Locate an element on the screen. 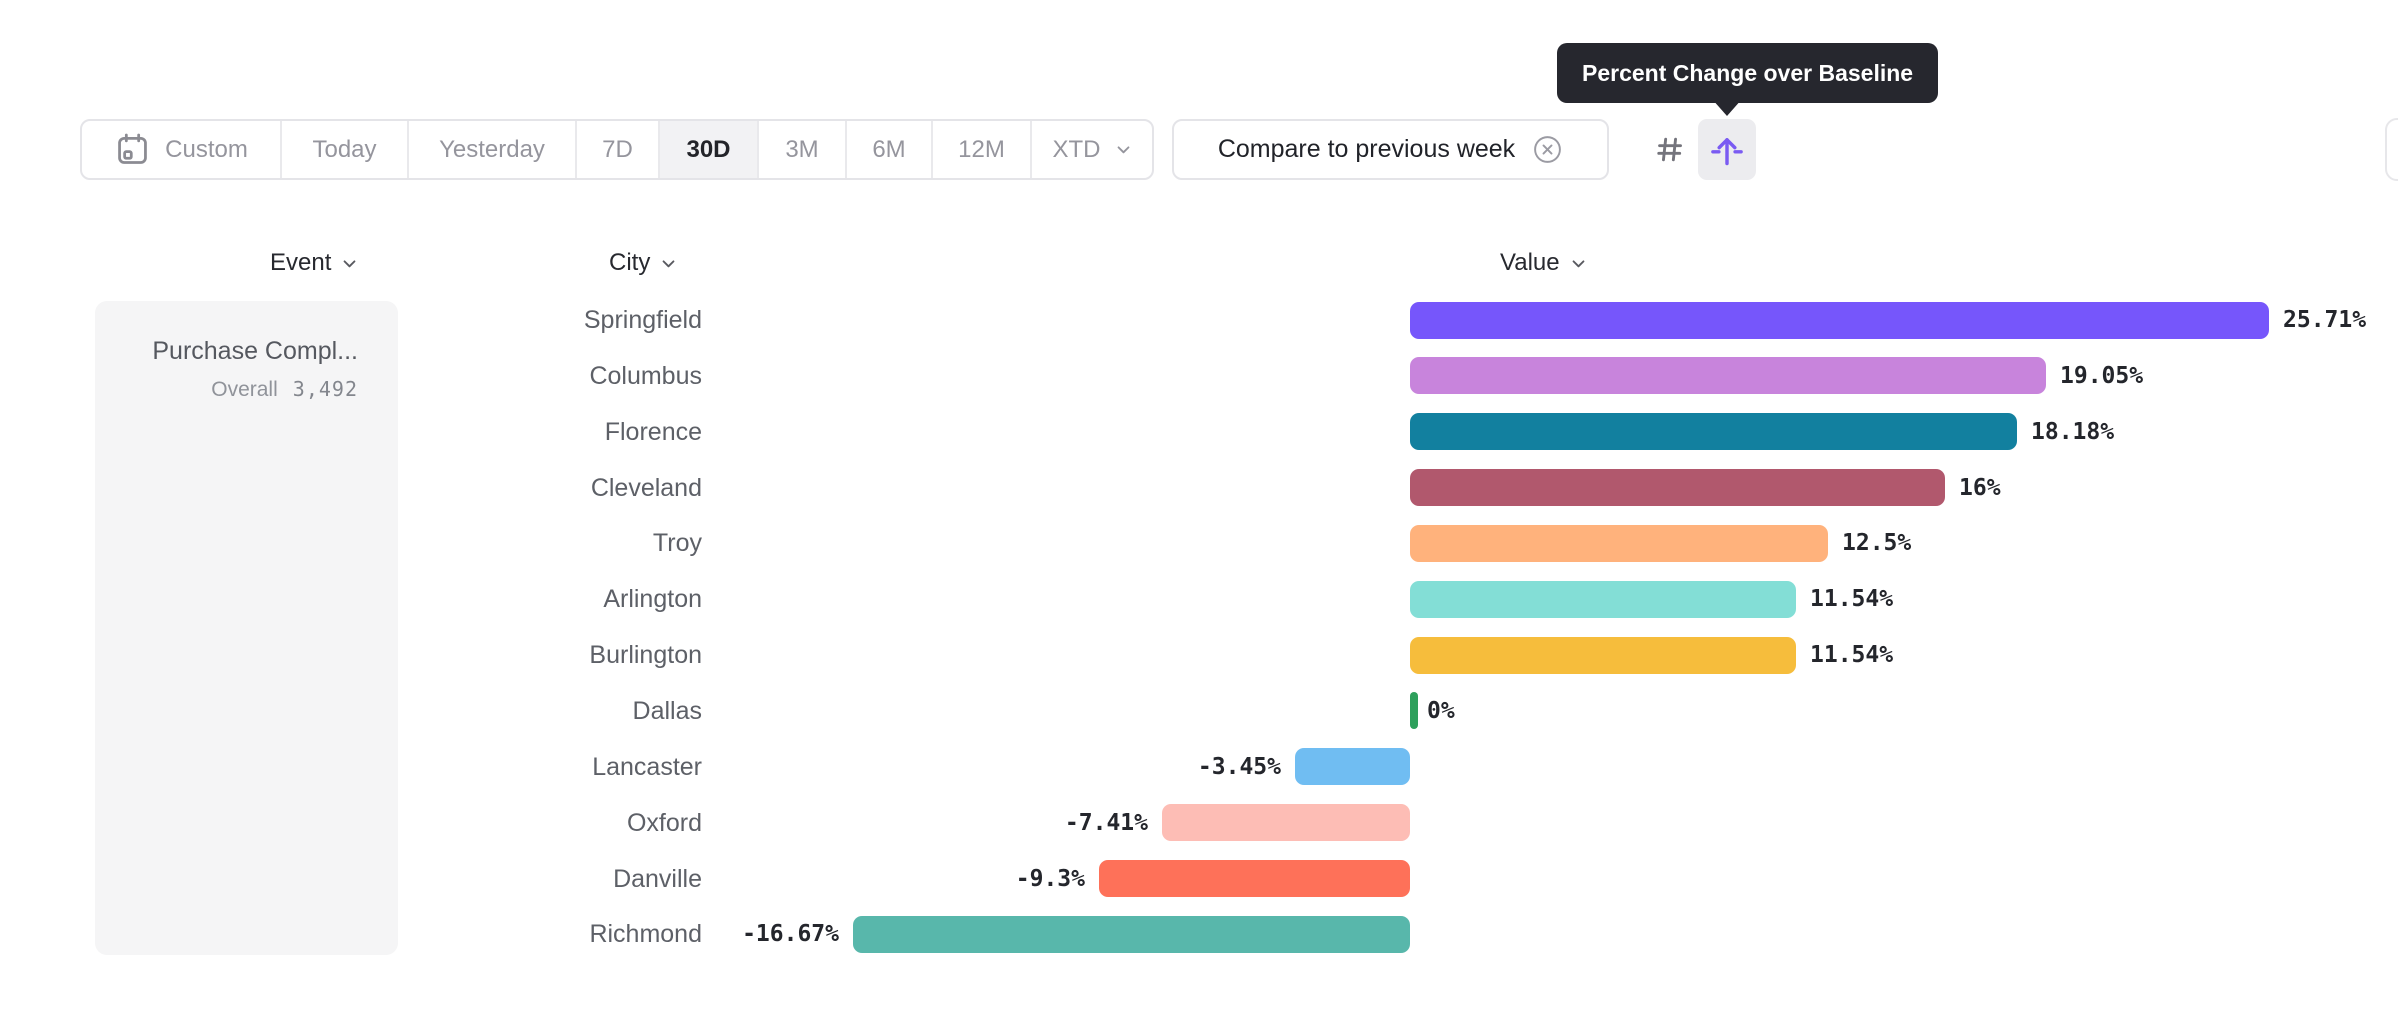 The height and width of the screenshot is (1022, 2398). column-header-city: City is located at coordinates (643, 263).